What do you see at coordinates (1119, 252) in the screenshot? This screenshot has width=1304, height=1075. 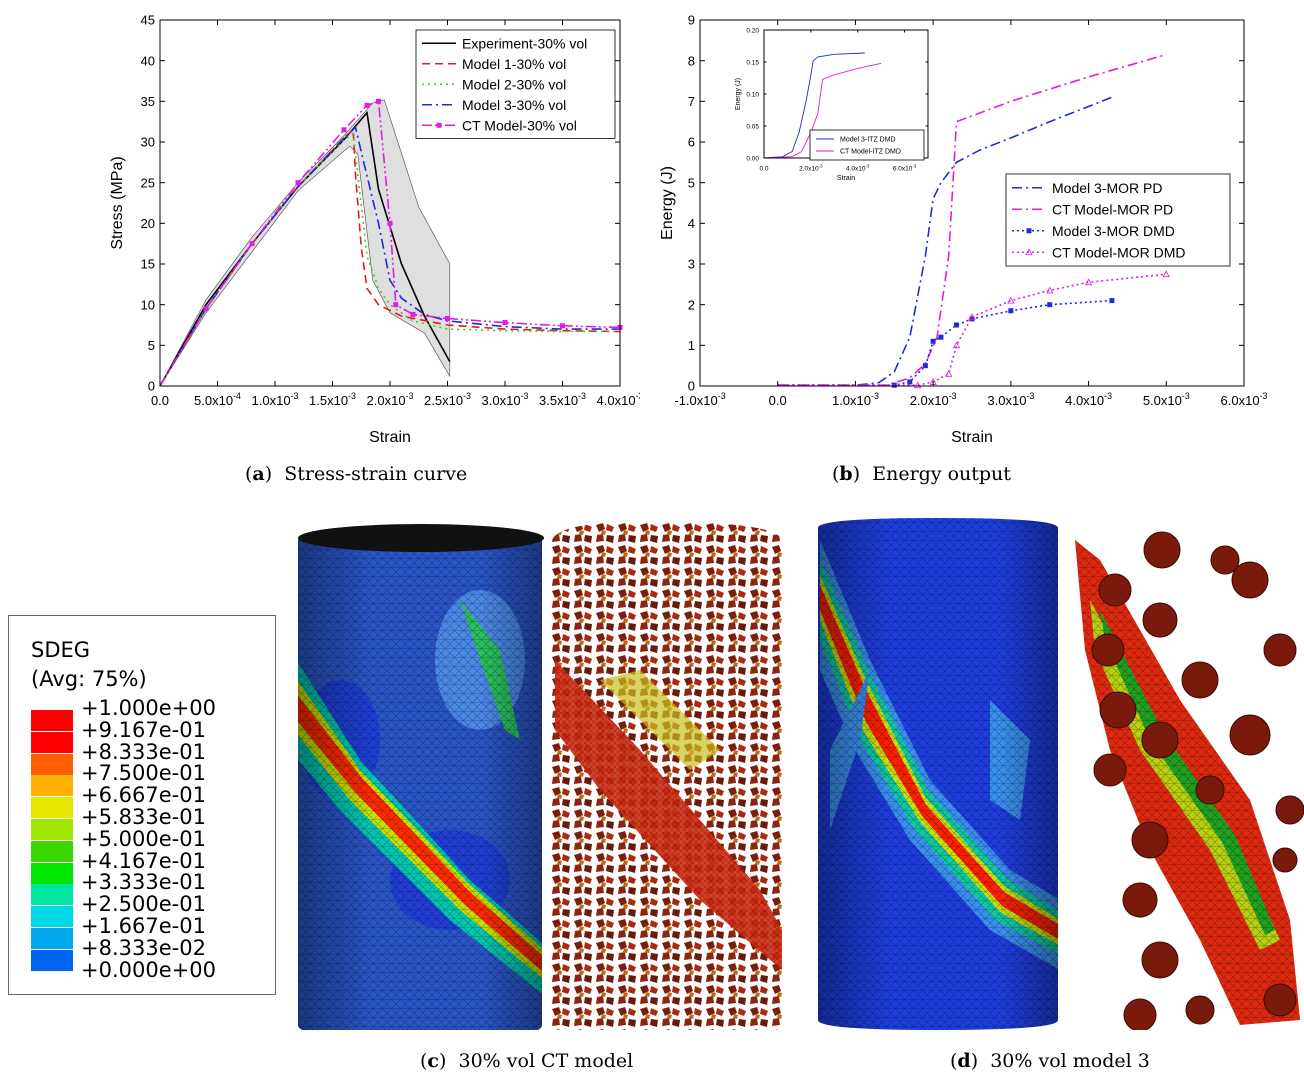 I see `energy-legend-entry-4: CT Model-MOR DMD` at bounding box center [1119, 252].